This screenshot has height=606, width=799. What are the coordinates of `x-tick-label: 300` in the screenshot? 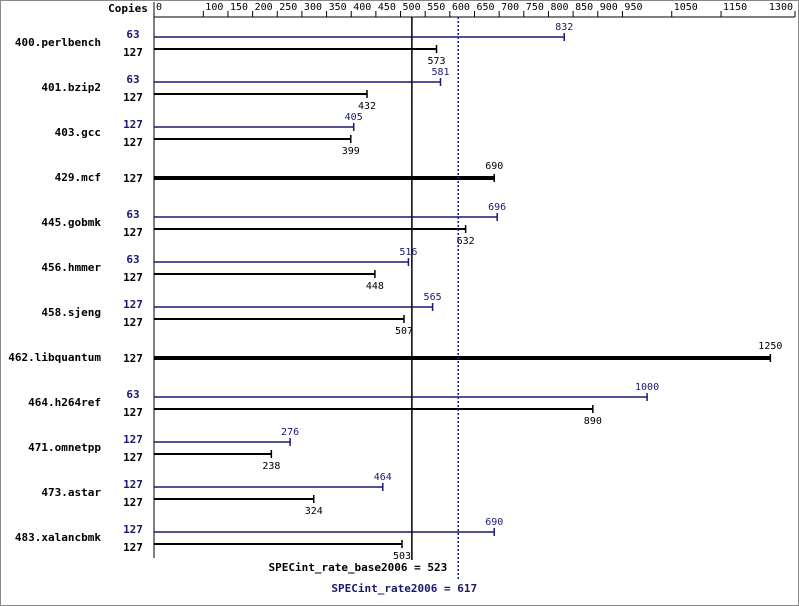 It's located at (313, 7).